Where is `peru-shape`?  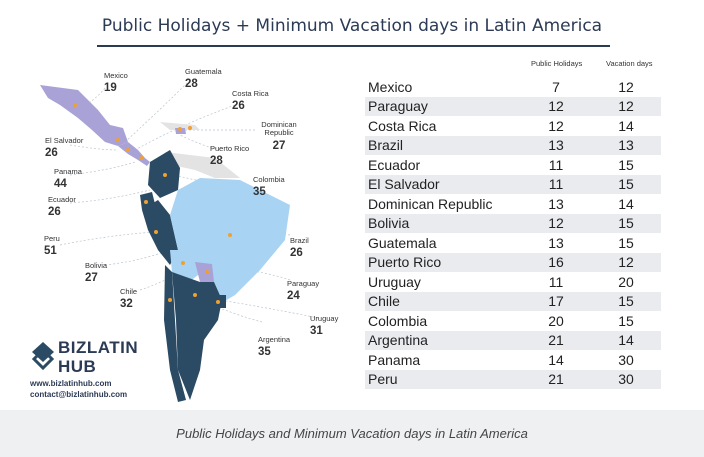
peru-shape is located at coordinates (160, 232).